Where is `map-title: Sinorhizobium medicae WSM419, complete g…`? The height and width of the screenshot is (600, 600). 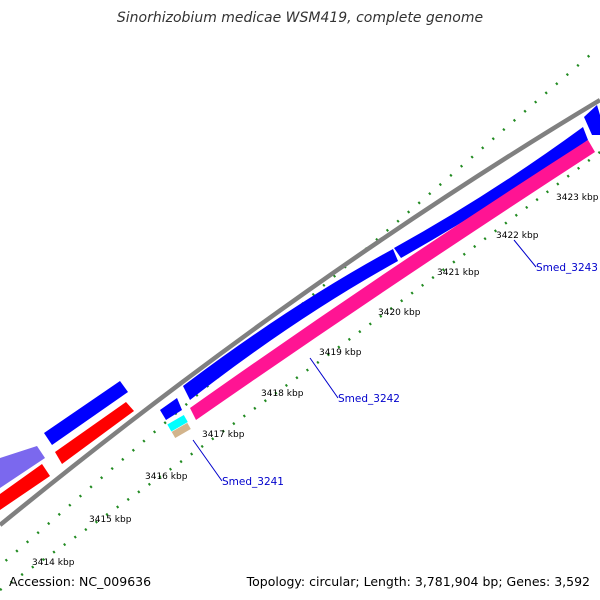 map-title: Sinorhizobium medicae WSM419, complete g… is located at coordinates (300, 18).